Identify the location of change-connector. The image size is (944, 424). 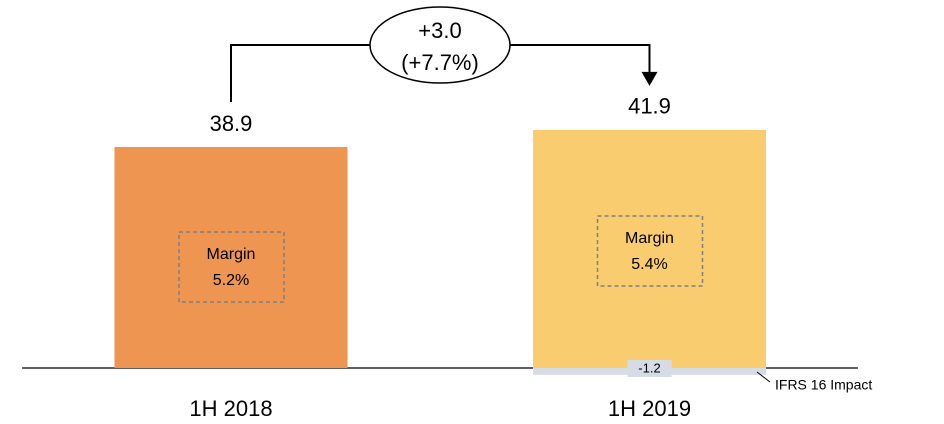
(440, 73).